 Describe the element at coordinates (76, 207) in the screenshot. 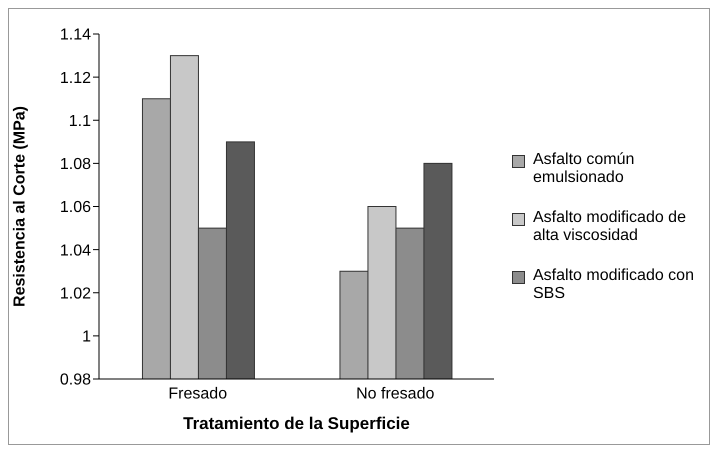

I see `y-tick-label: 1.06` at that location.